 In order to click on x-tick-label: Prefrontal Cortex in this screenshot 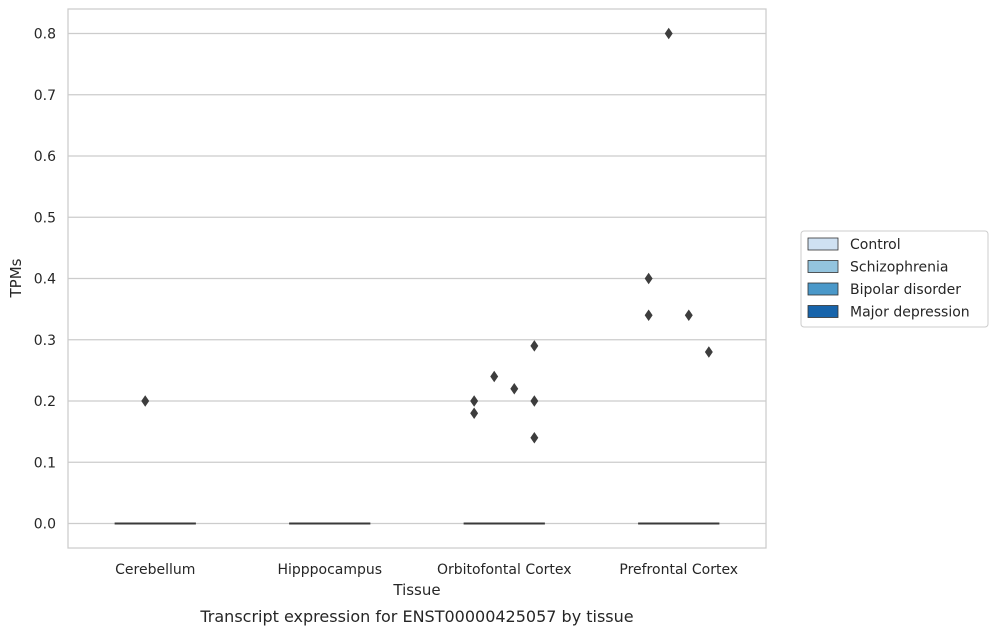, I will do `click(678, 570)`.